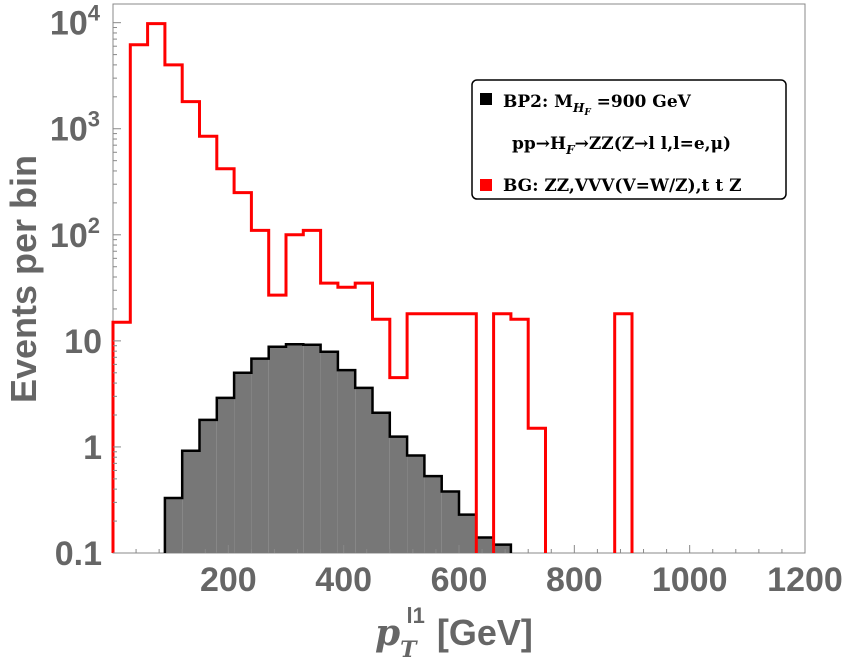 This screenshot has width=850, height=658. I want to click on x-tick-label-200: 200, so click(228, 580).